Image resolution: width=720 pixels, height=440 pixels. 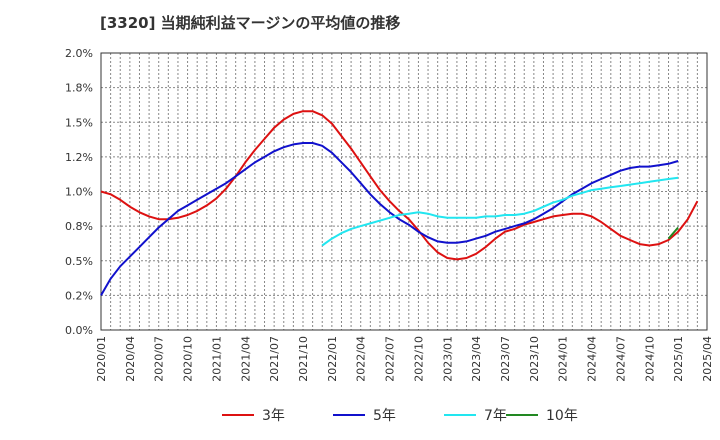 I want to click on x-tick-label: 2020/01, so click(x=101, y=359).